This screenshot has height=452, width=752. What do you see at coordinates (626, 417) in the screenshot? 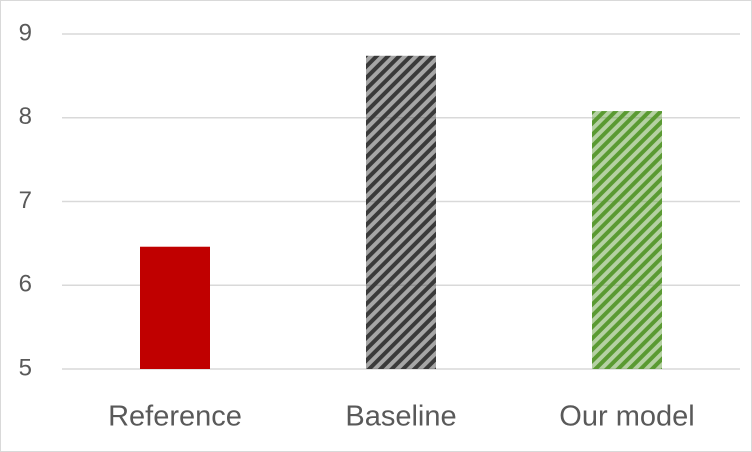
I see `x-tick-label: Our model` at bounding box center [626, 417].